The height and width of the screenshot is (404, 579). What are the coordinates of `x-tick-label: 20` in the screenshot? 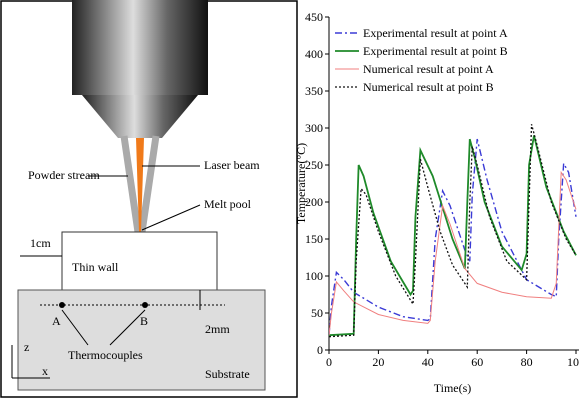 It's located at (378, 362).